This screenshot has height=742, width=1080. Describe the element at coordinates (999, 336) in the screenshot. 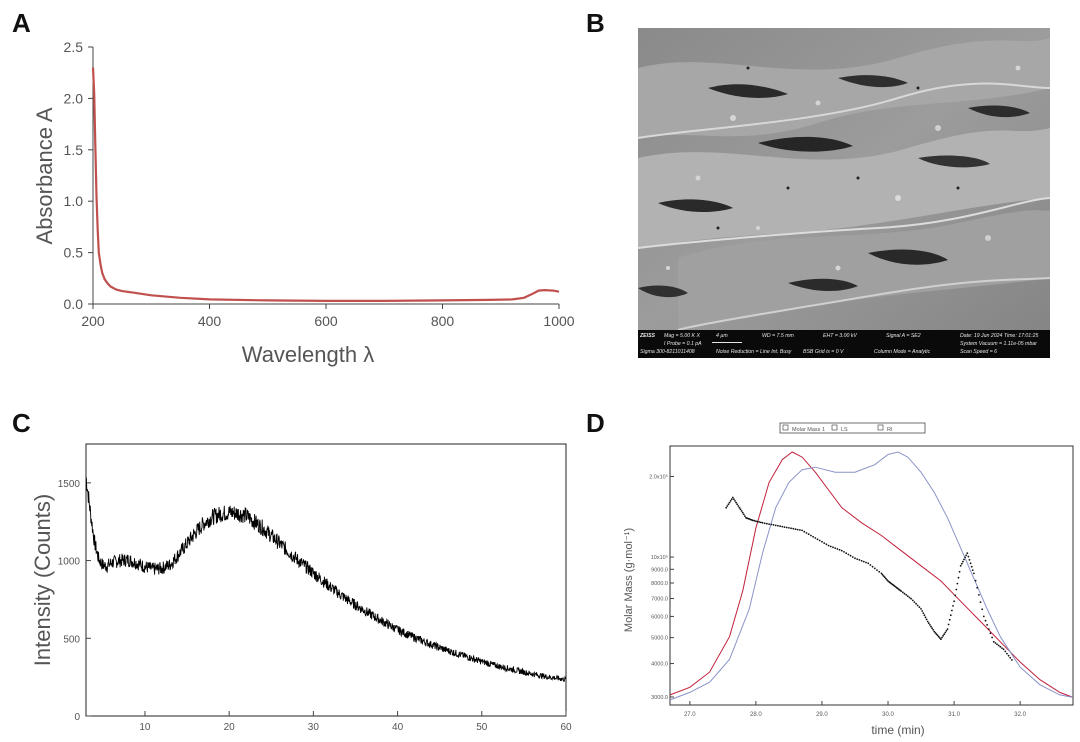

I see `sem-date: Date: 19 Jun 2024 Time: 17:01:25` at that location.